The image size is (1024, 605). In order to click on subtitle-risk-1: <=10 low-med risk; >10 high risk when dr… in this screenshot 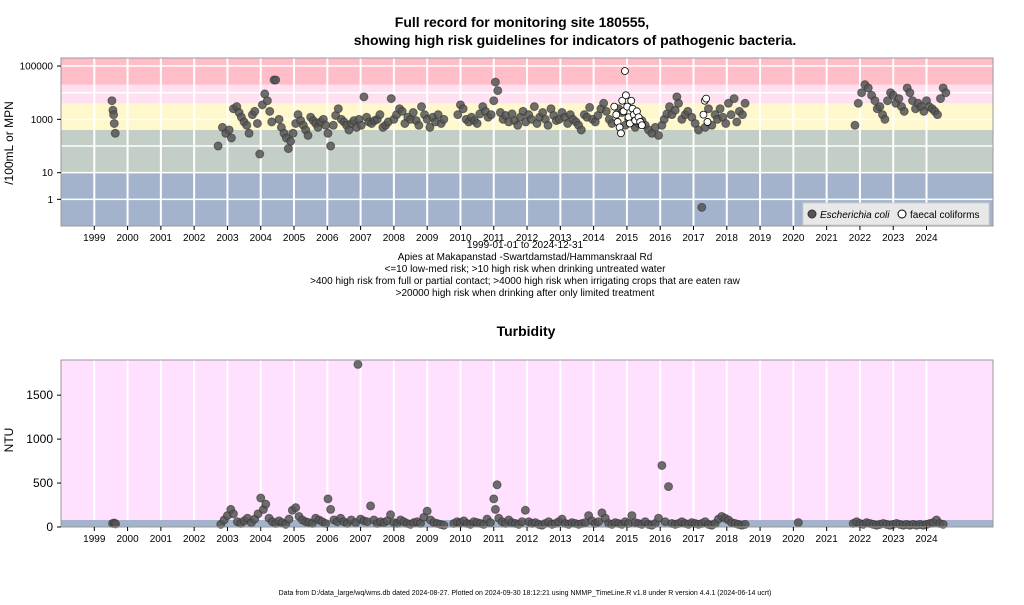, I will do `click(526, 269)`.